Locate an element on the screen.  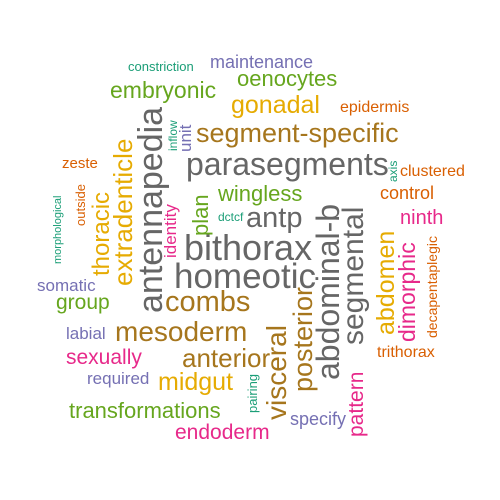
word-segmental: segmental is located at coordinates (353, 275).